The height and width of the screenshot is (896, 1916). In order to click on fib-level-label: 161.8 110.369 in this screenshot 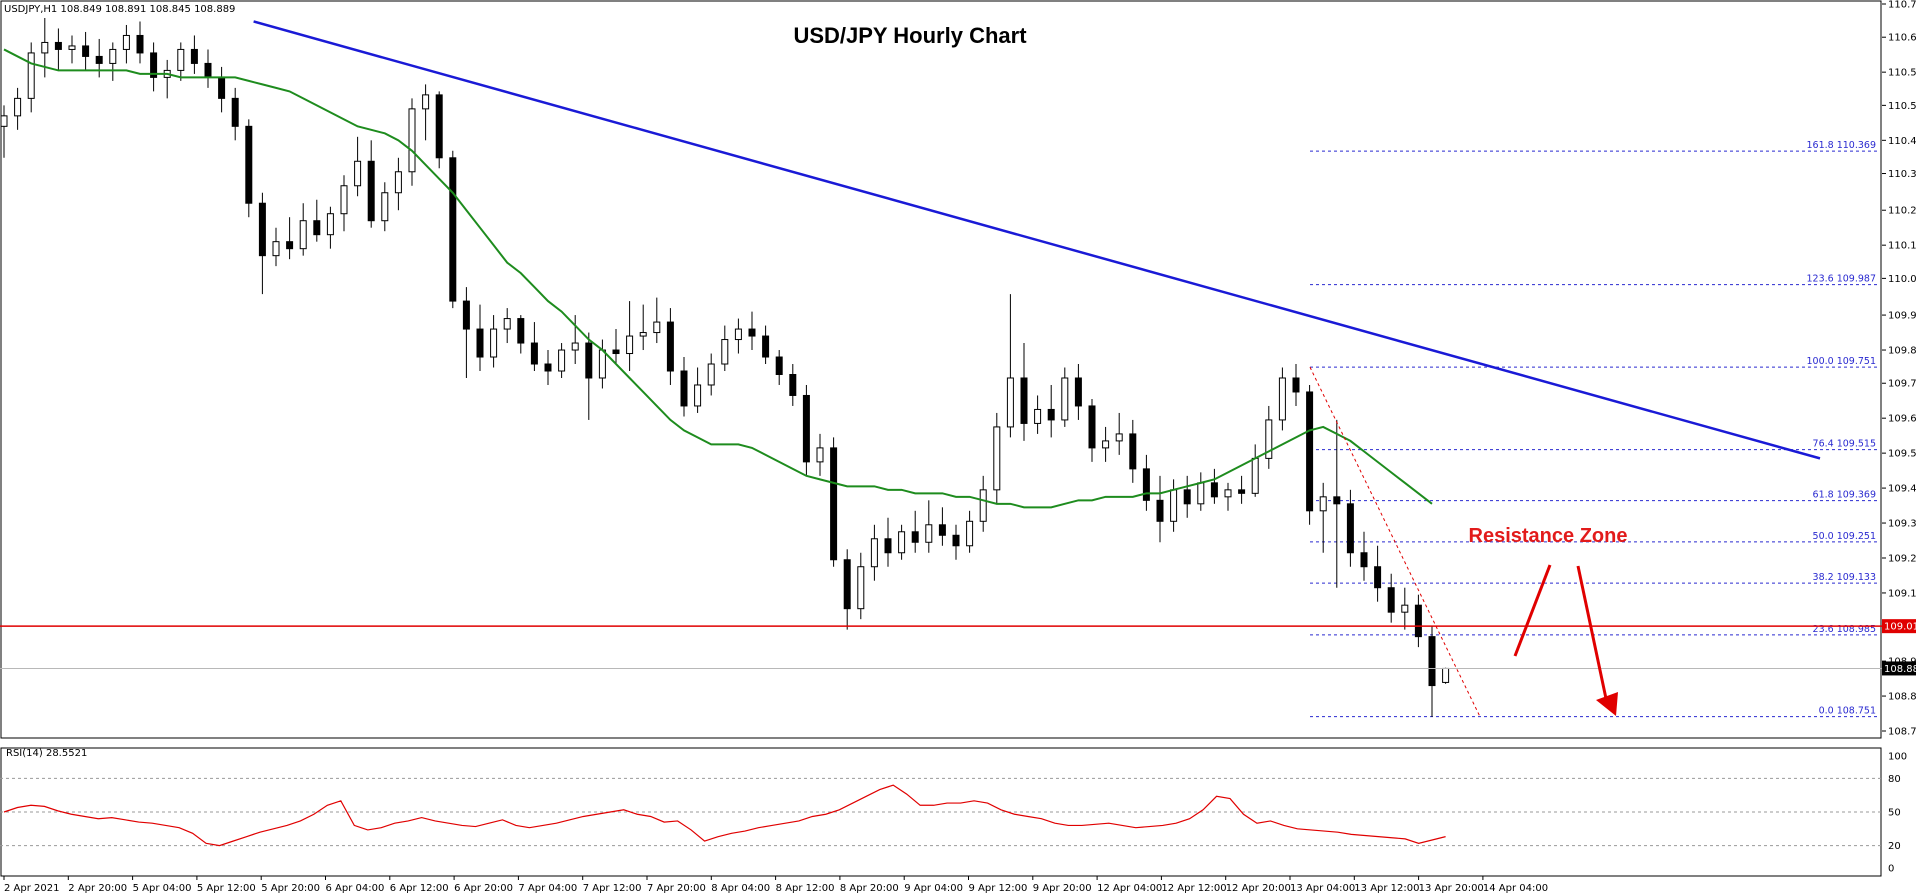, I will do `click(1841, 145)`.